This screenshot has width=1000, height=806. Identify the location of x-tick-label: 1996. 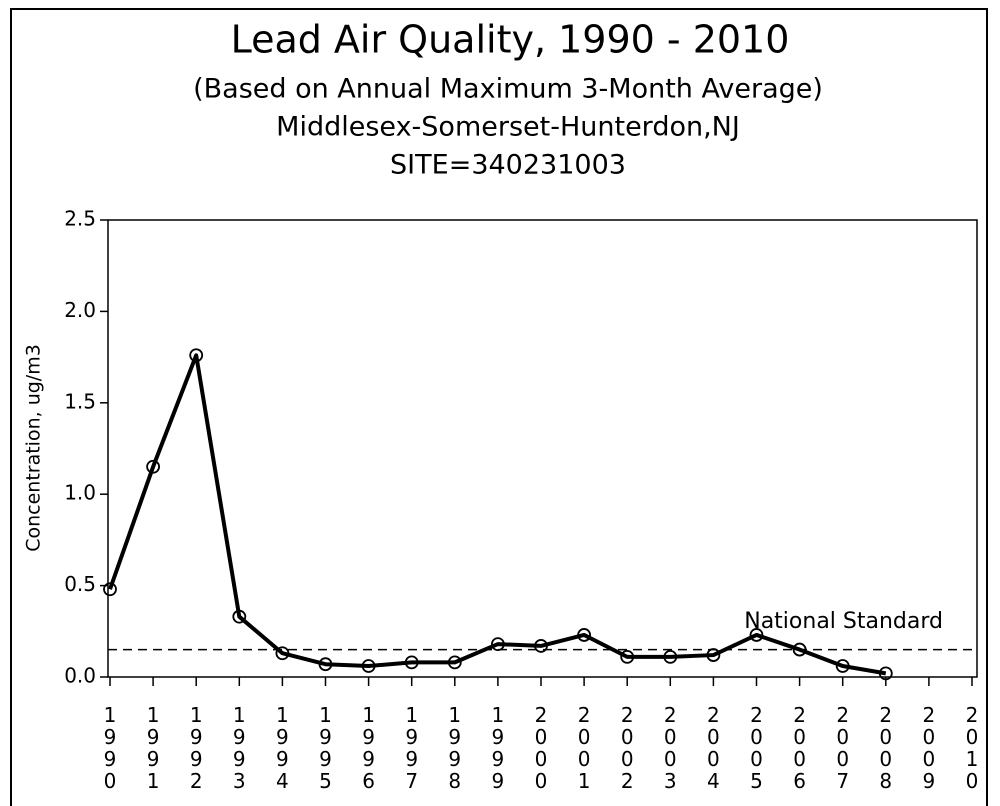
(368, 748).